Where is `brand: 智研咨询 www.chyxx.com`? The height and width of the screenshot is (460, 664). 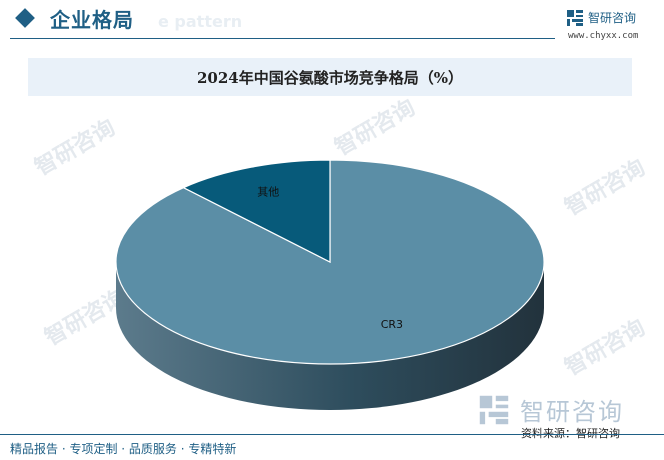
brand: 智研咨询 www.chyxx.com is located at coordinates (613, 24).